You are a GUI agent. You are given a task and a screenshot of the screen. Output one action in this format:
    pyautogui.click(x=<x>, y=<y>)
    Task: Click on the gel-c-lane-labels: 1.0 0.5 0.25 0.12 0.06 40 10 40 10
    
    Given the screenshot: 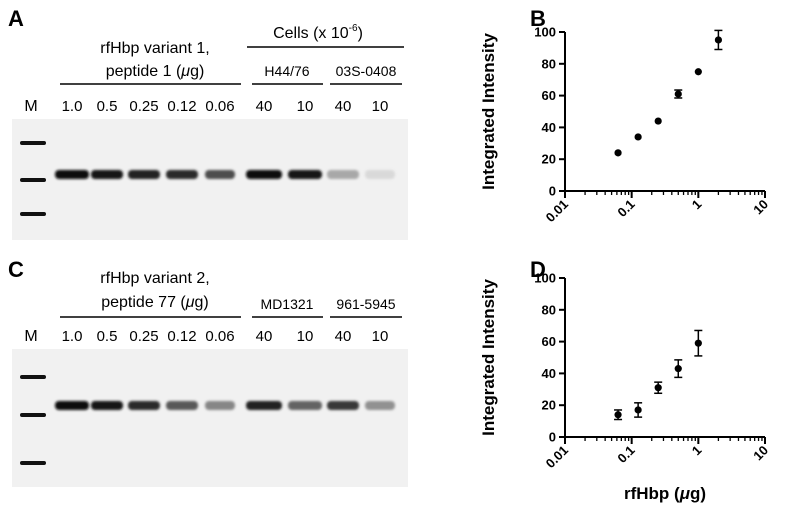 What is the action you would take?
    pyautogui.click(x=225, y=336)
    